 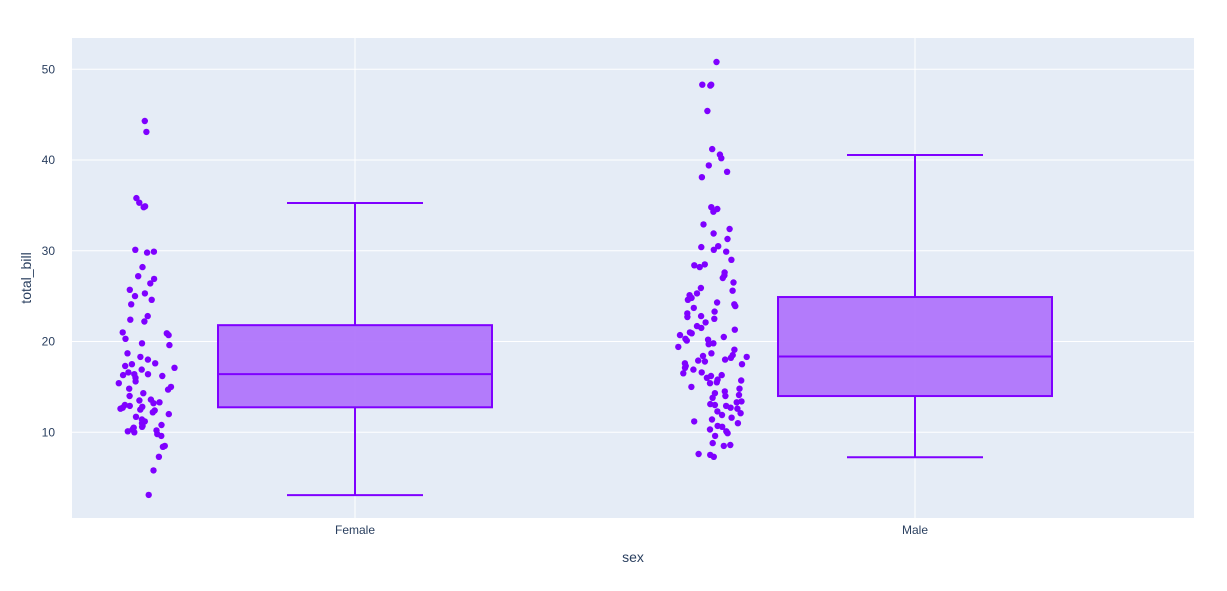 I want to click on box-female, so click(x=355, y=349).